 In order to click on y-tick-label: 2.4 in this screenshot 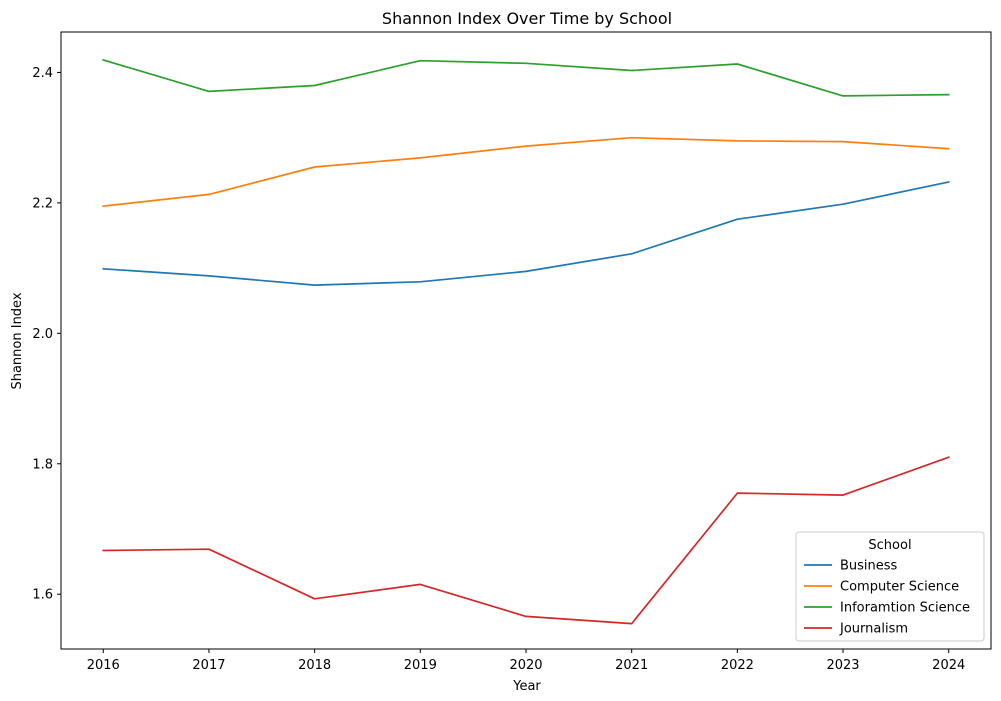, I will do `click(42, 73)`.